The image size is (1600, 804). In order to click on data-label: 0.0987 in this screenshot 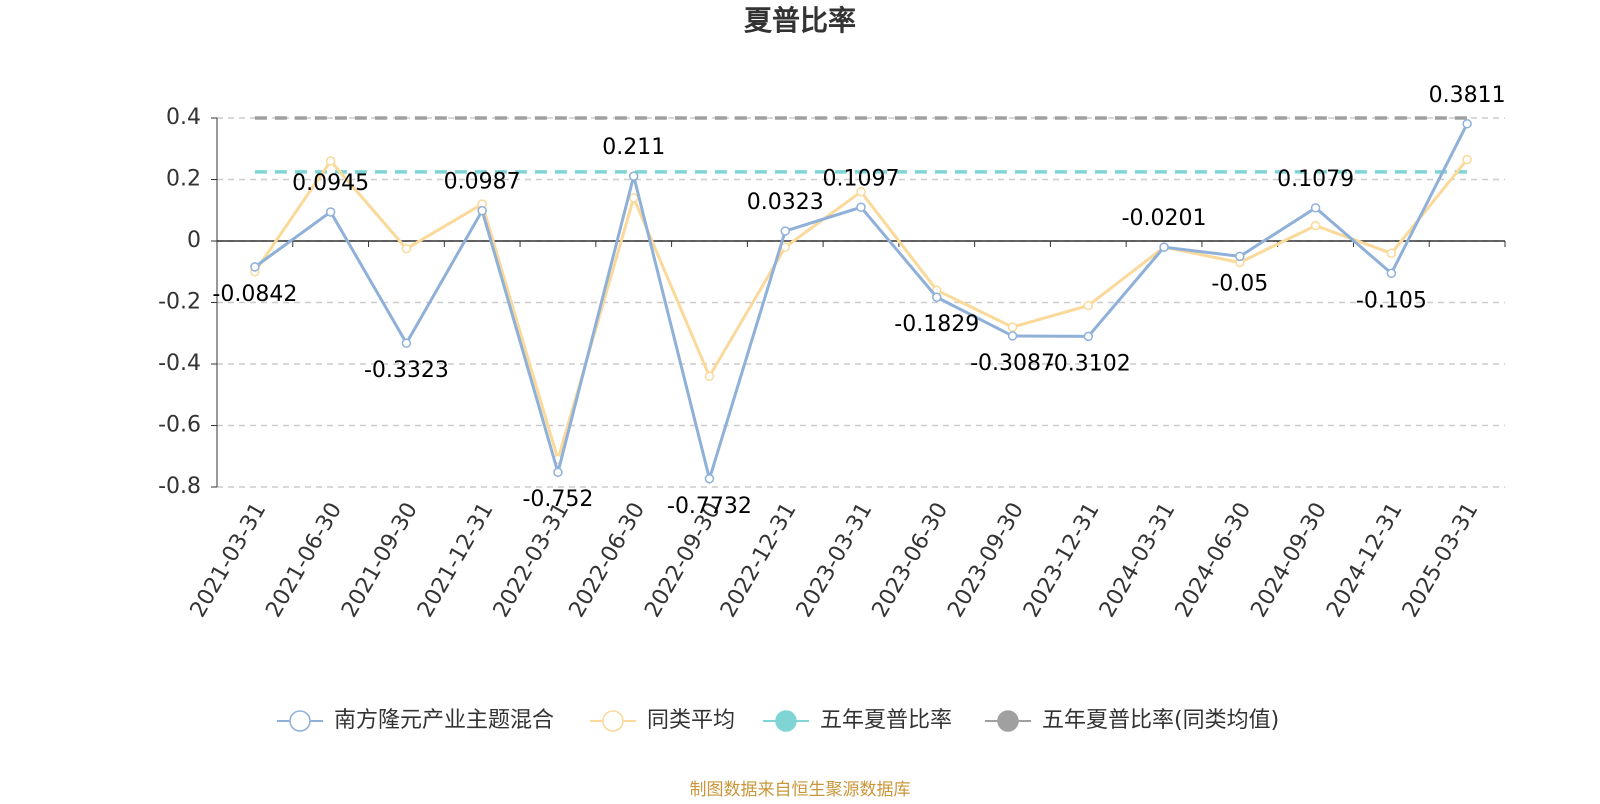, I will do `click(482, 182)`.